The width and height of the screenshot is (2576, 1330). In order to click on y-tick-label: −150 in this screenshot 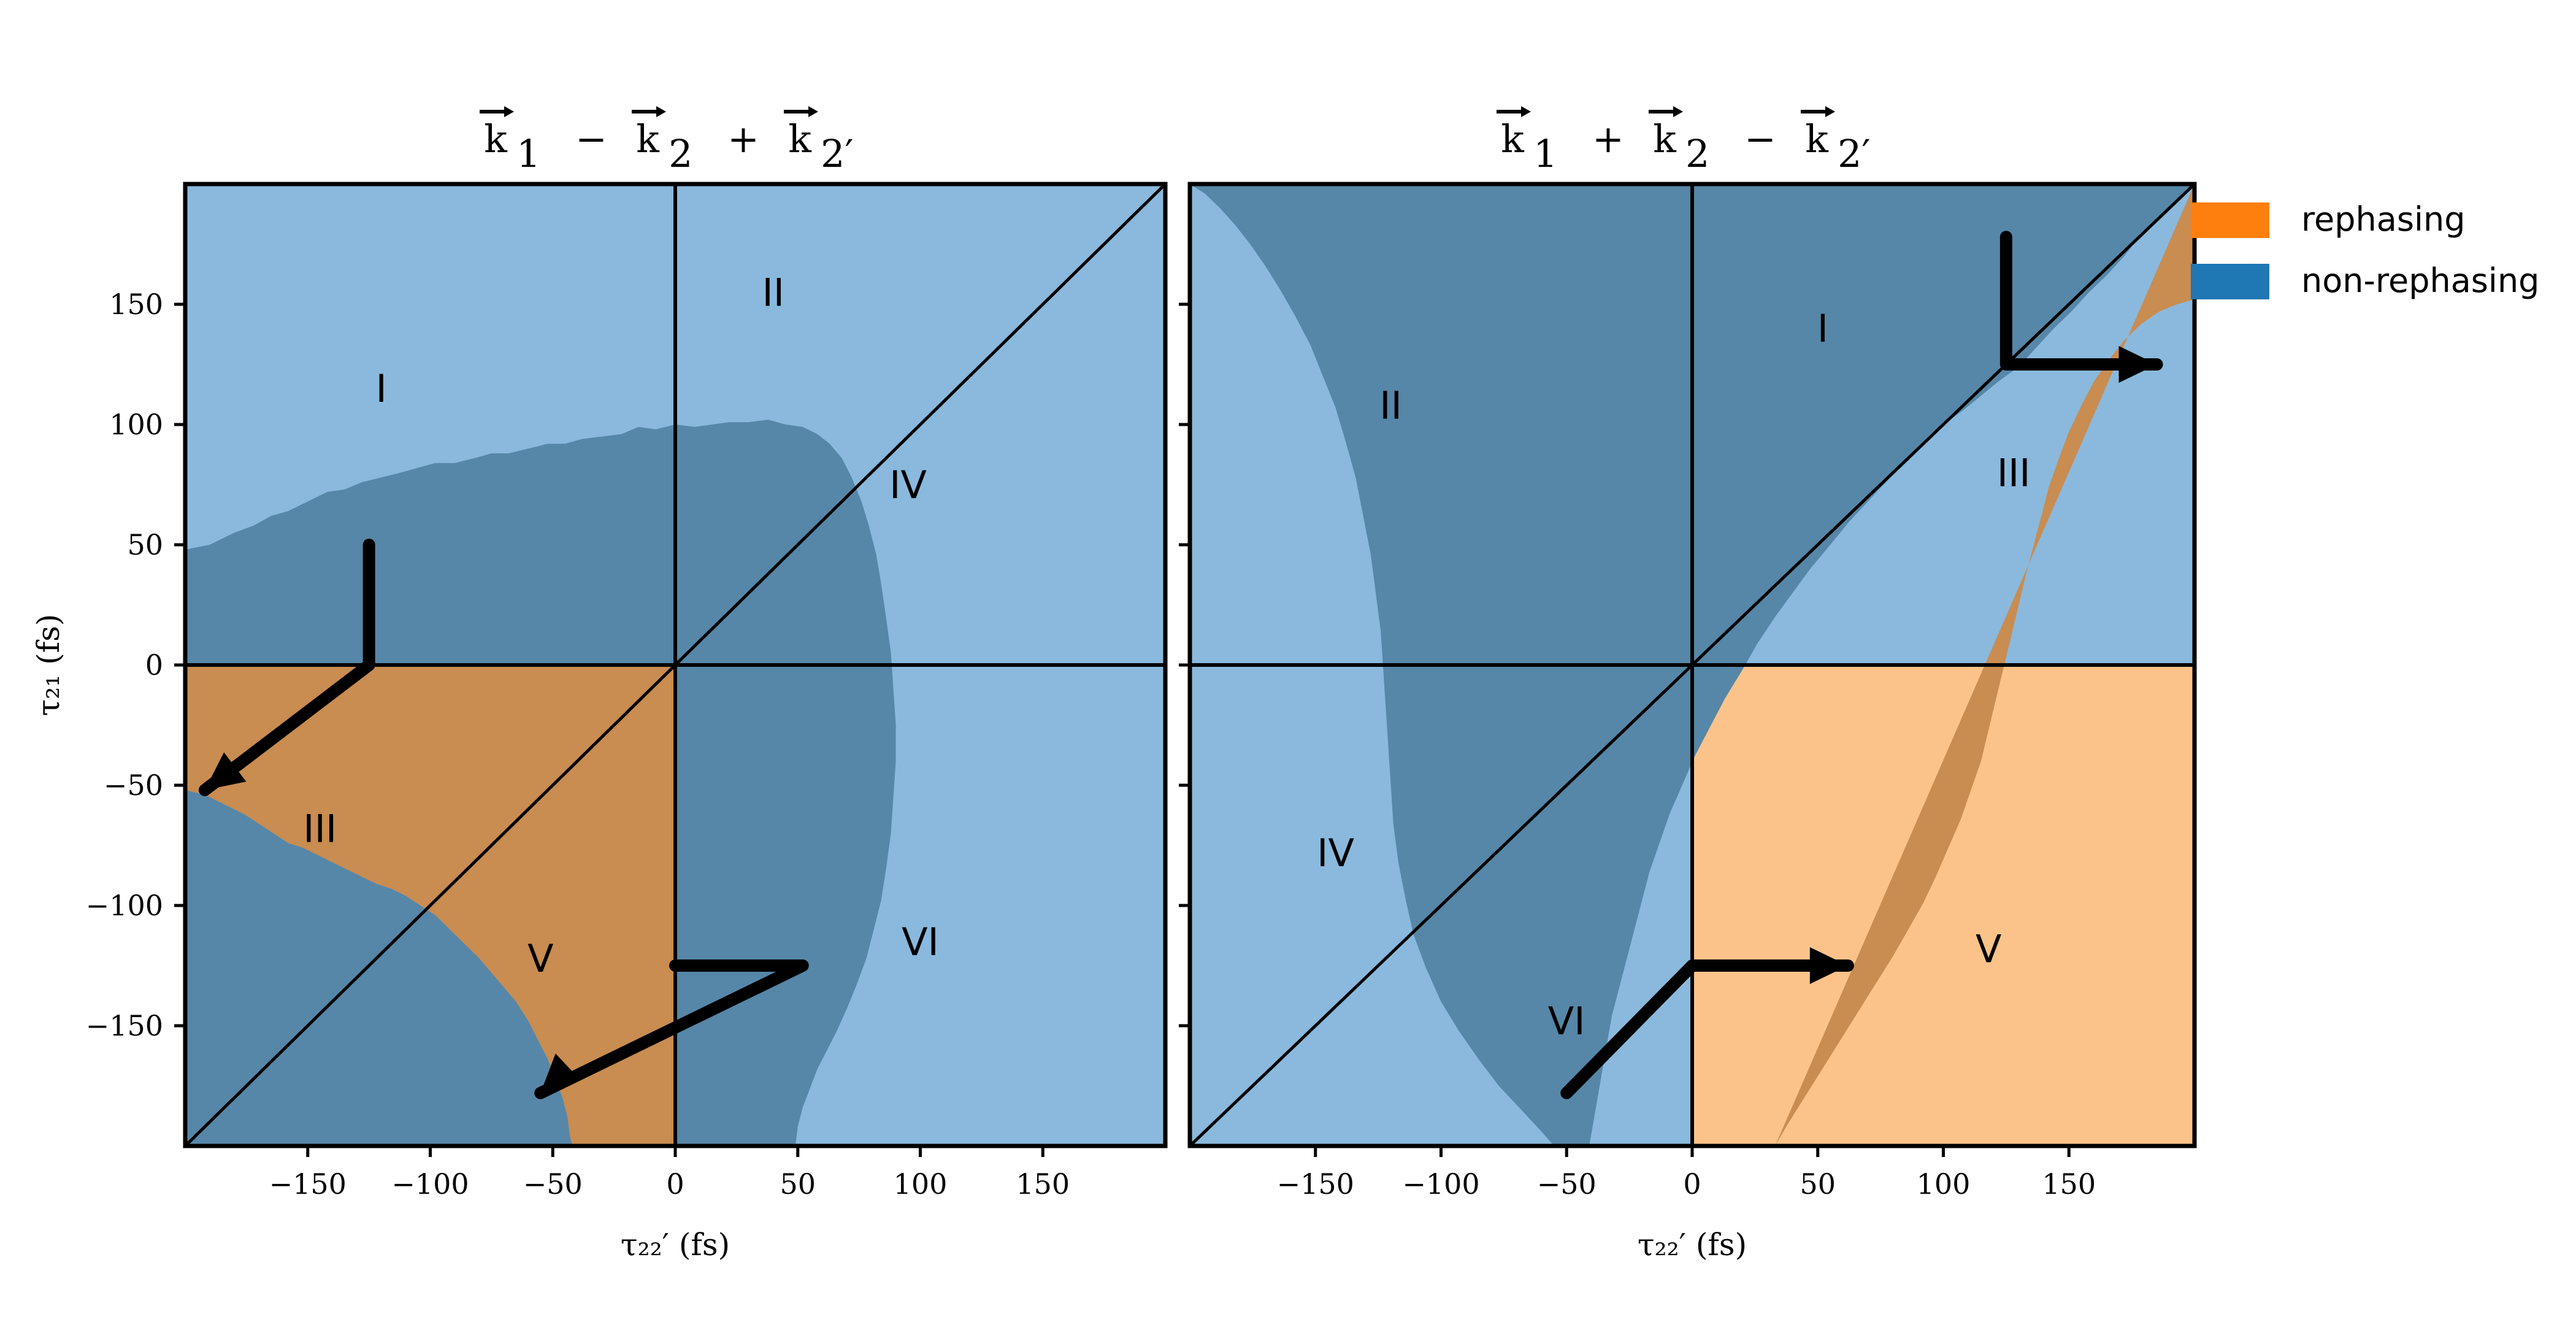, I will do `click(124, 1025)`.